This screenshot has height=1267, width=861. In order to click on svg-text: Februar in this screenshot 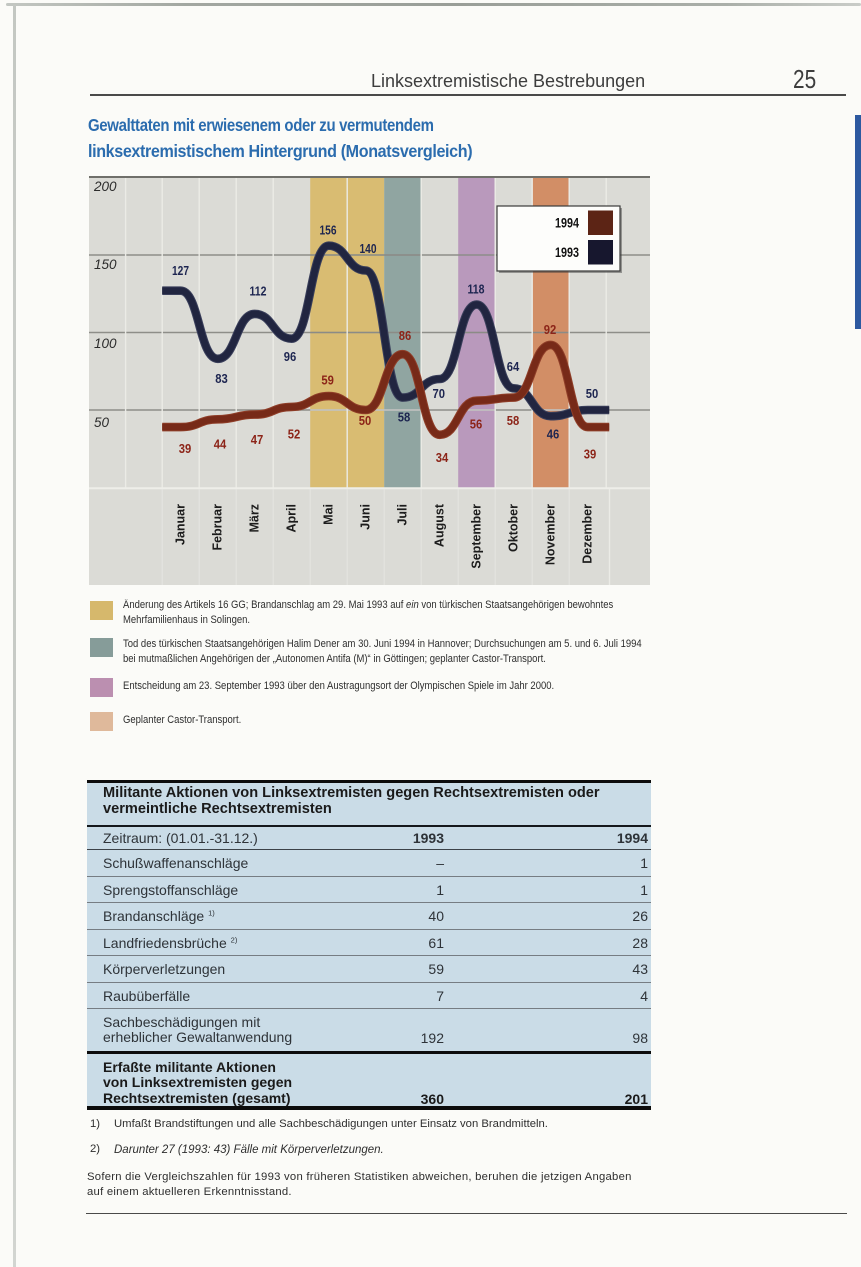, I will do `click(218, 527)`.